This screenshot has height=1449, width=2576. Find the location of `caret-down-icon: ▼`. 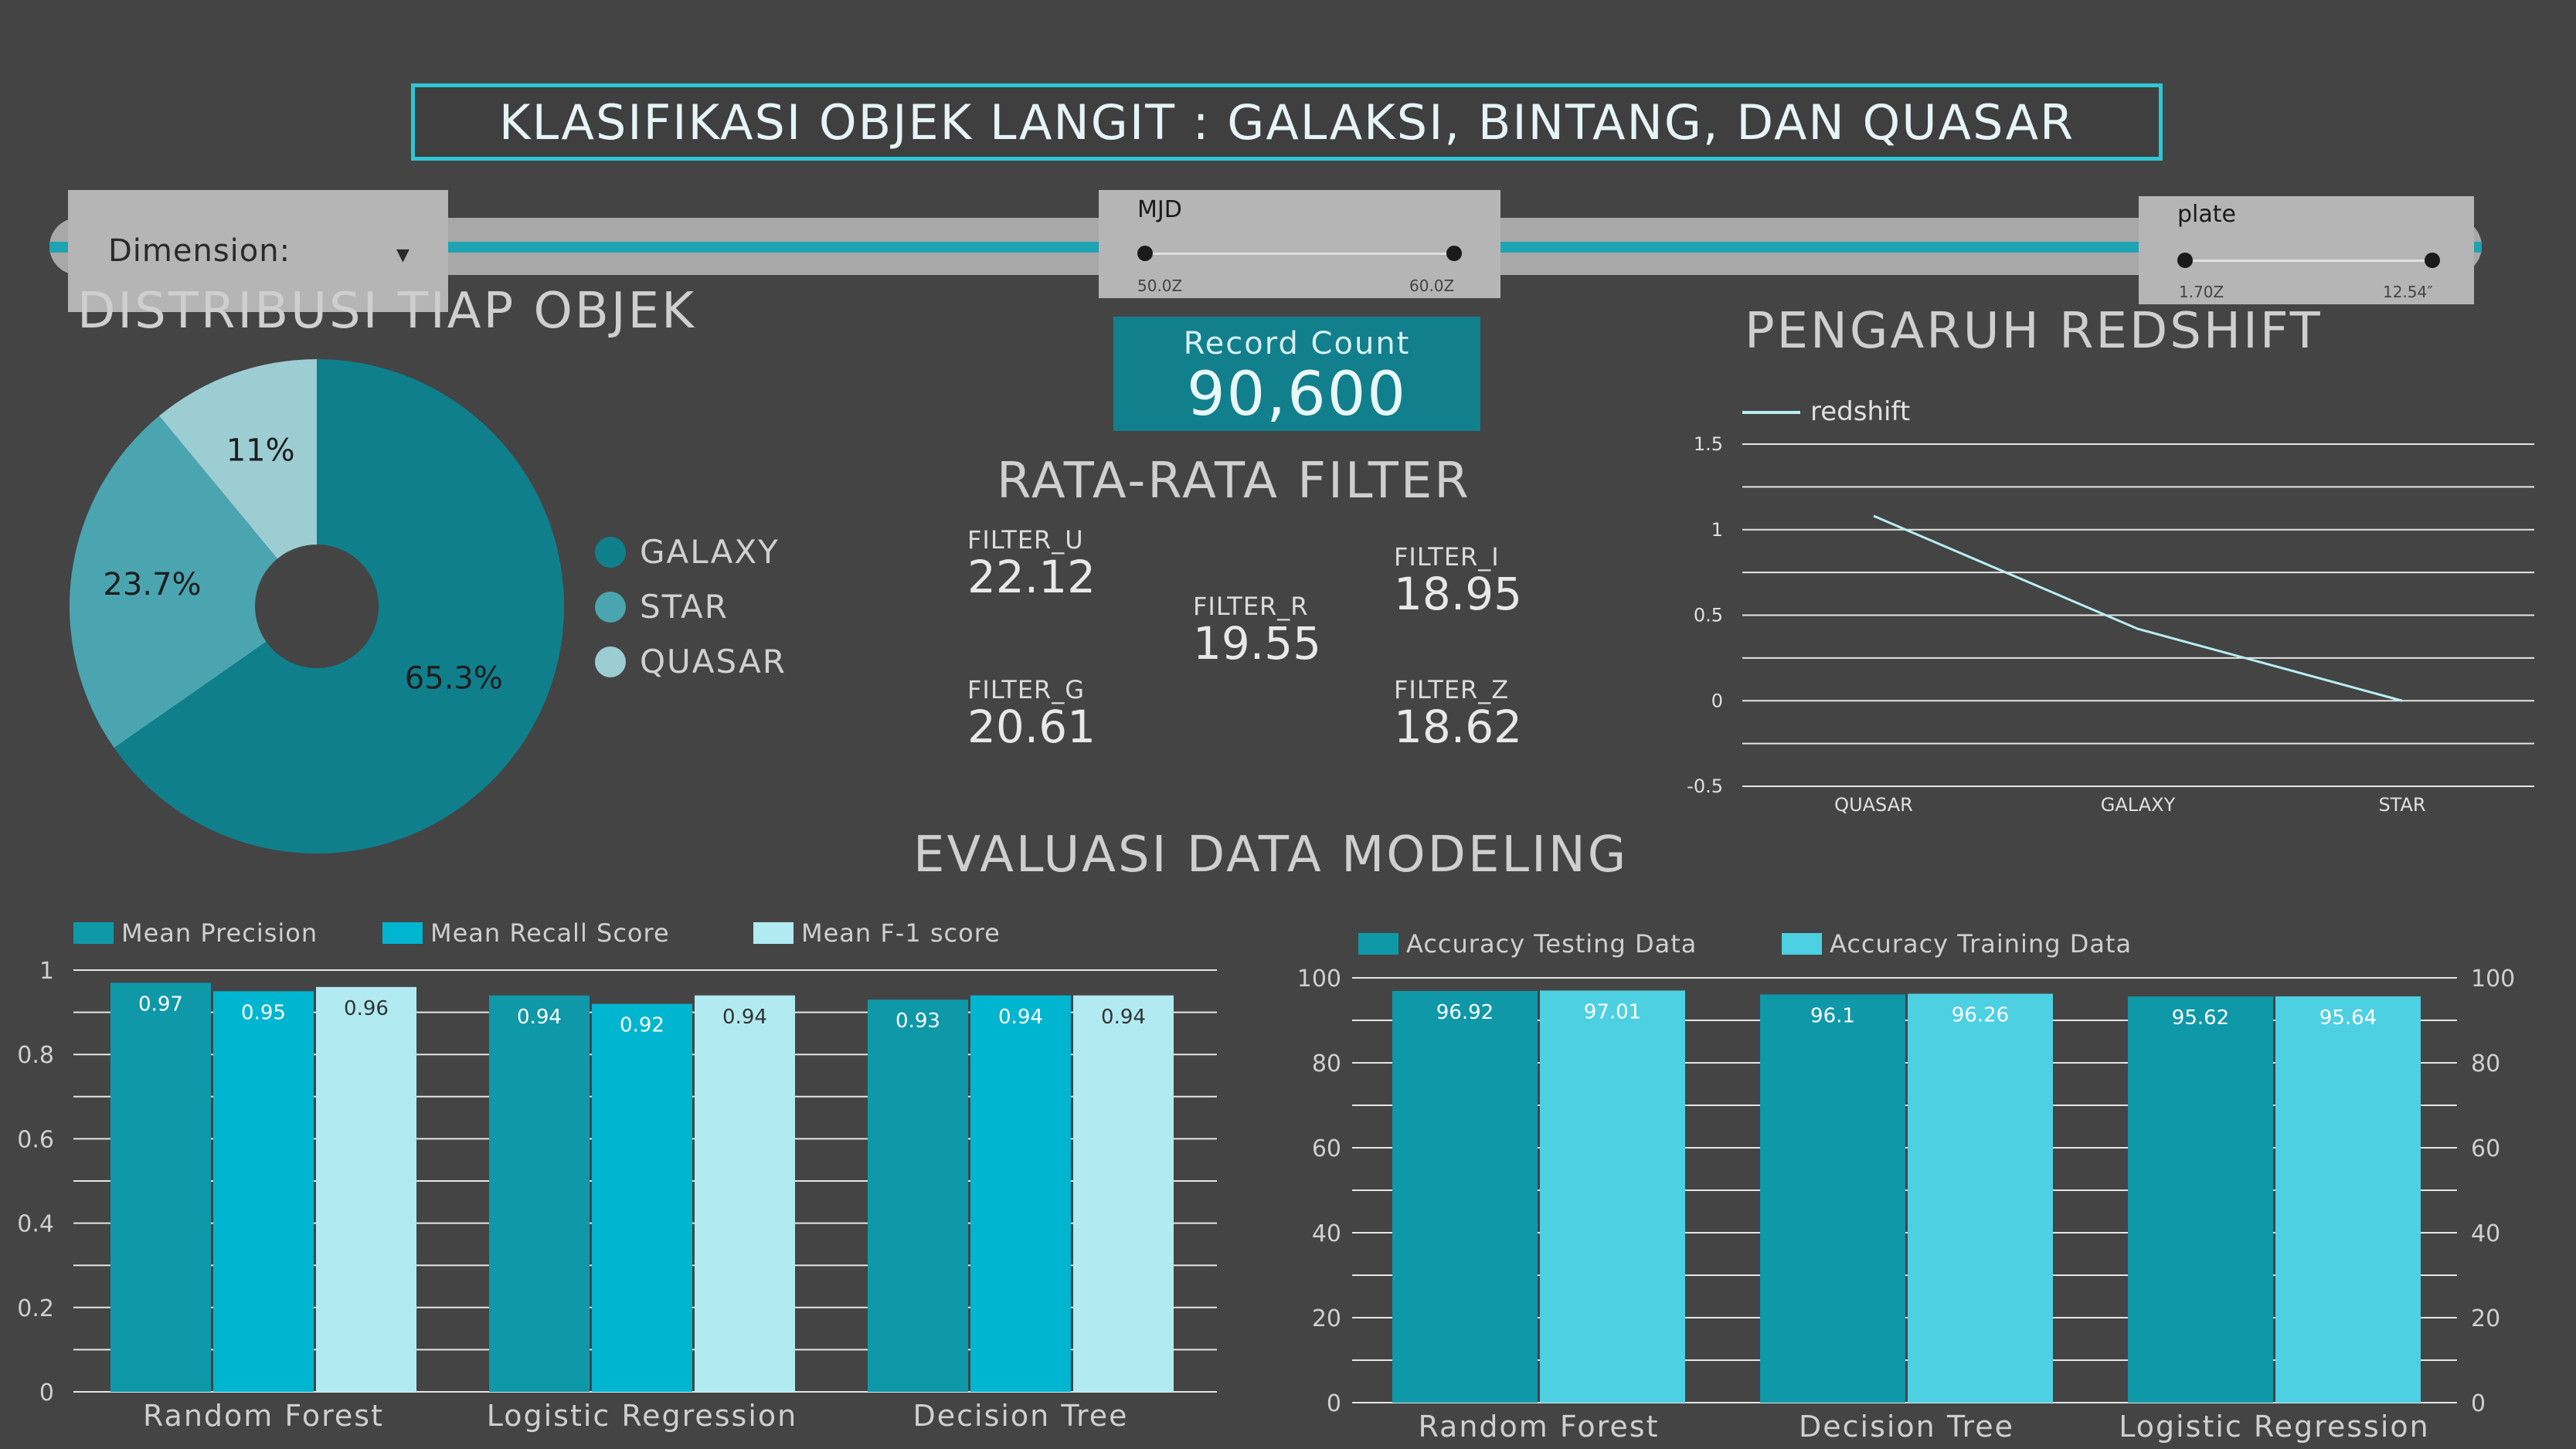

caret-down-icon: ▼ is located at coordinates (403, 255).